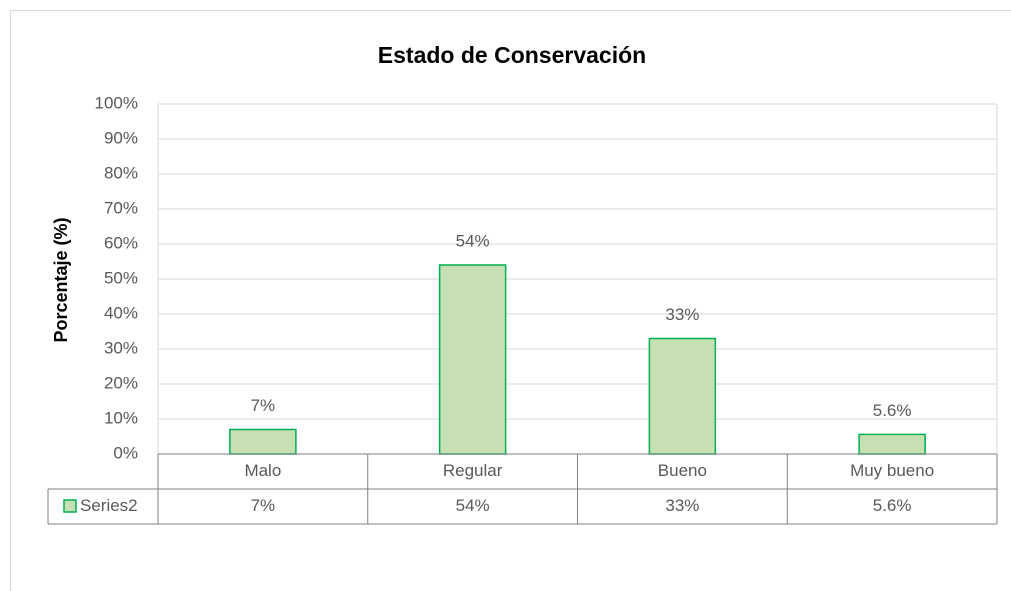  Describe the element at coordinates (473, 470) in the screenshot. I see `x-tick-label: Regular` at that location.